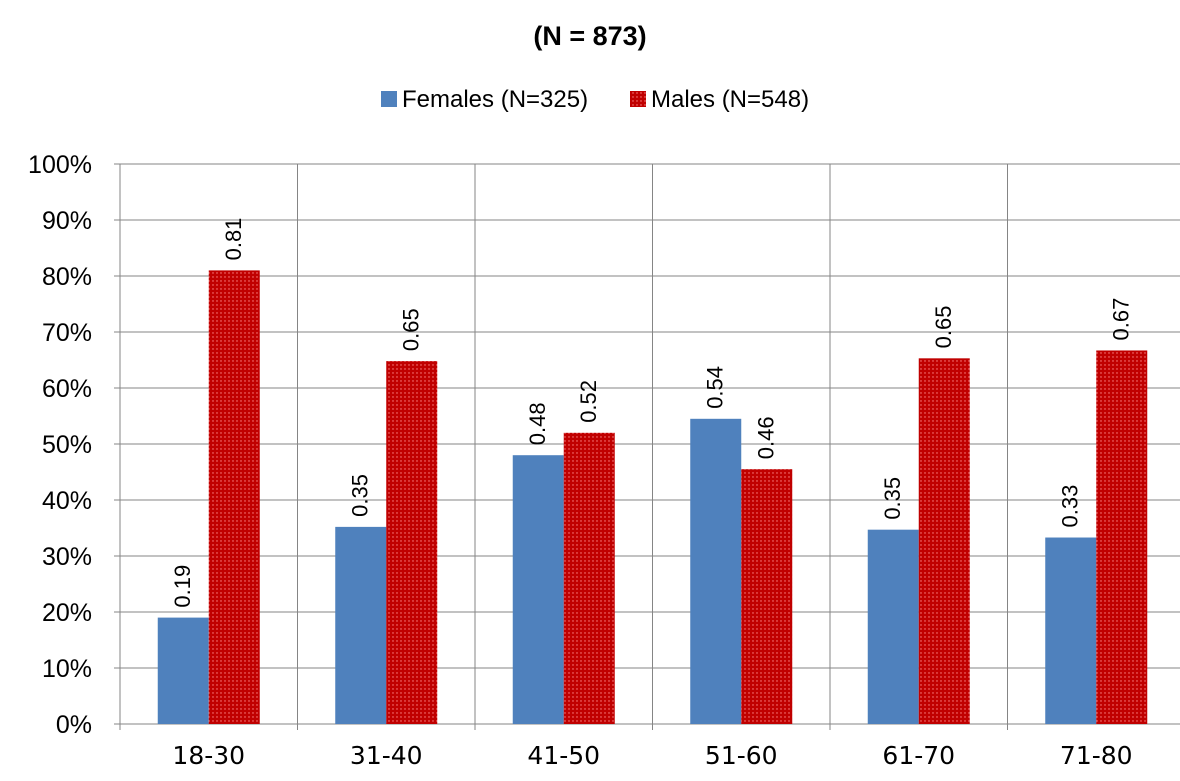 Image resolution: width=1180 pixels, height=781 pixels. What do you see at coordinates (182, 586) in the screenshot?
I see `data-label-females-18-30: 0.19` at bounding box center [182, 586].